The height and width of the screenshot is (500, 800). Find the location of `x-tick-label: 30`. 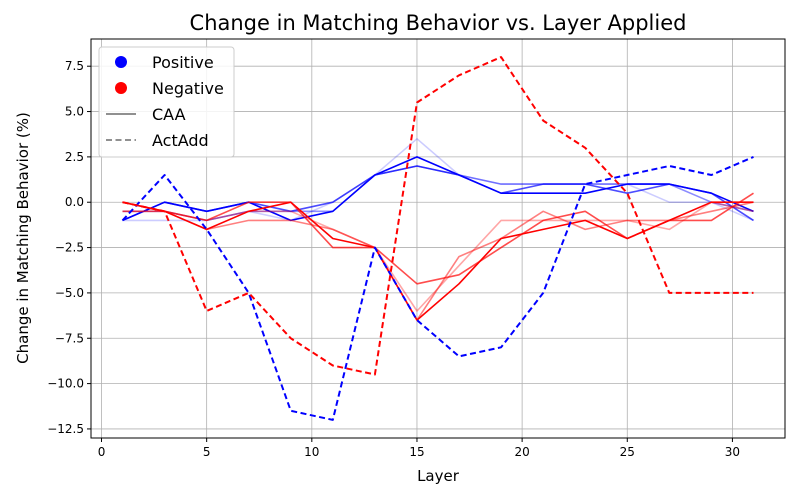

x-tick-label: 30 is located at coordinates (732, 452).